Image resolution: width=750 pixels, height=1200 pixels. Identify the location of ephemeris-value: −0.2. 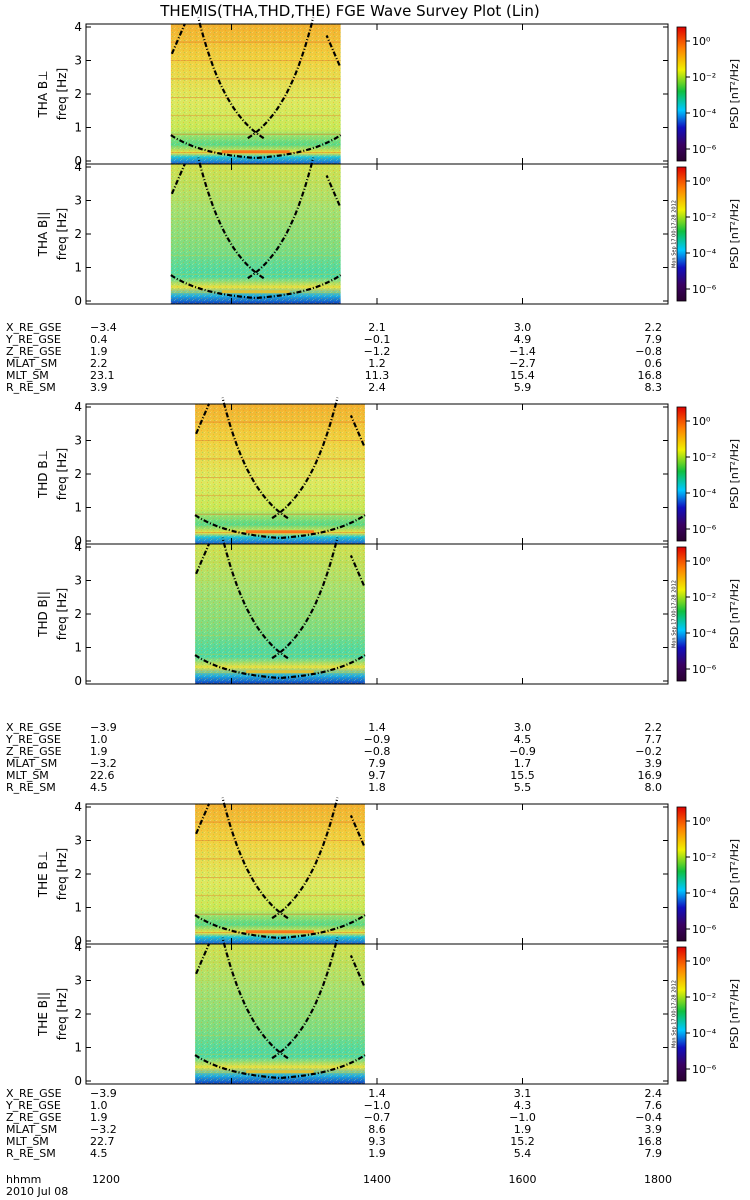
(648, 751).